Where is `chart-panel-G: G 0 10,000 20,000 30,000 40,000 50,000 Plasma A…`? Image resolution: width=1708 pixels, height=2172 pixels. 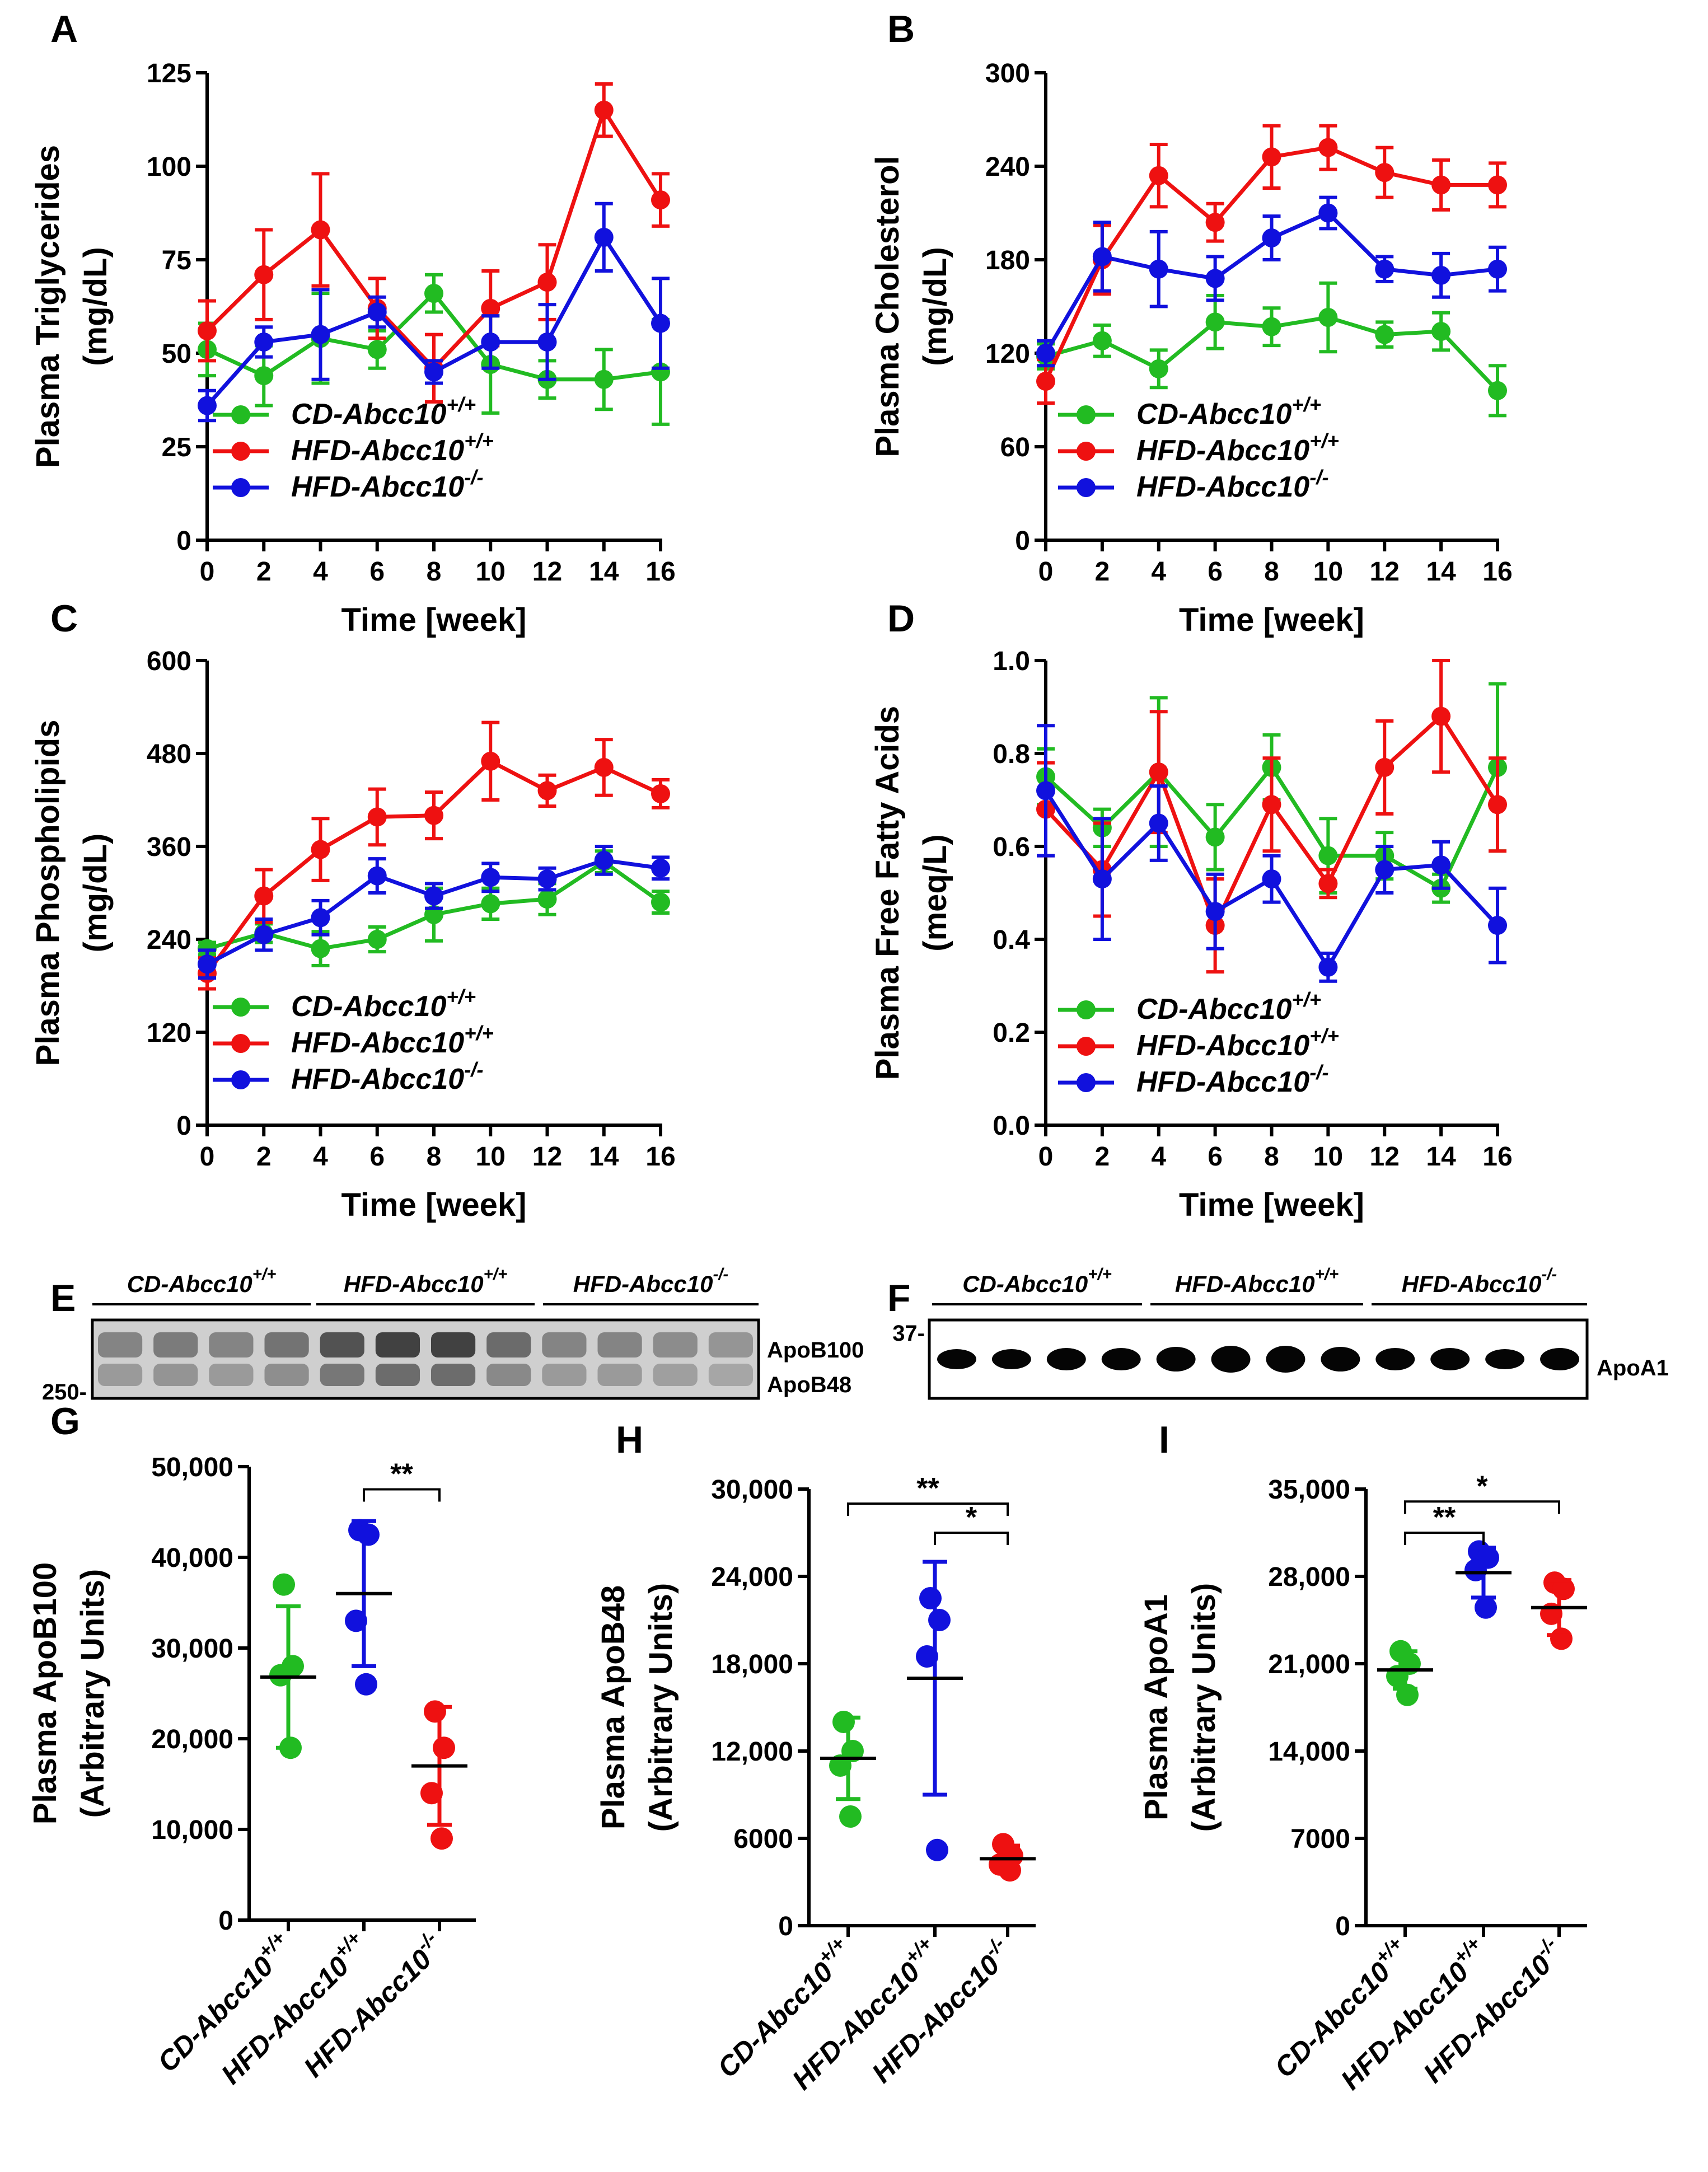
chart-panel-G: G 0 10,000 20,000 30,000 40,000 50,000 Plasma A… is located at coordinates (251, 1745).